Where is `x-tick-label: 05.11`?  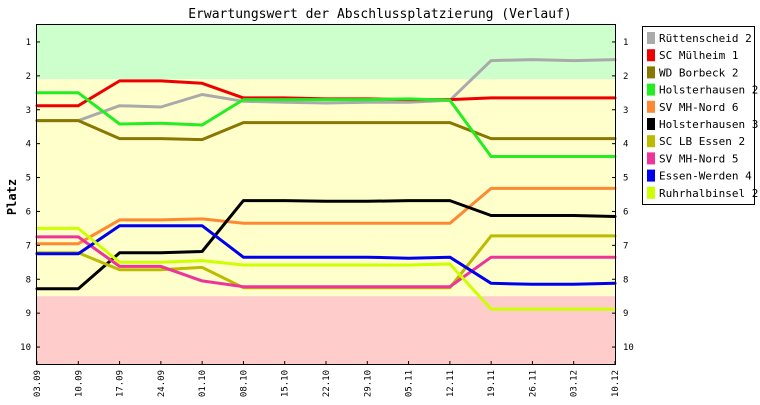
x-tick-label: 05.11 is located at coordinates (410, 383).